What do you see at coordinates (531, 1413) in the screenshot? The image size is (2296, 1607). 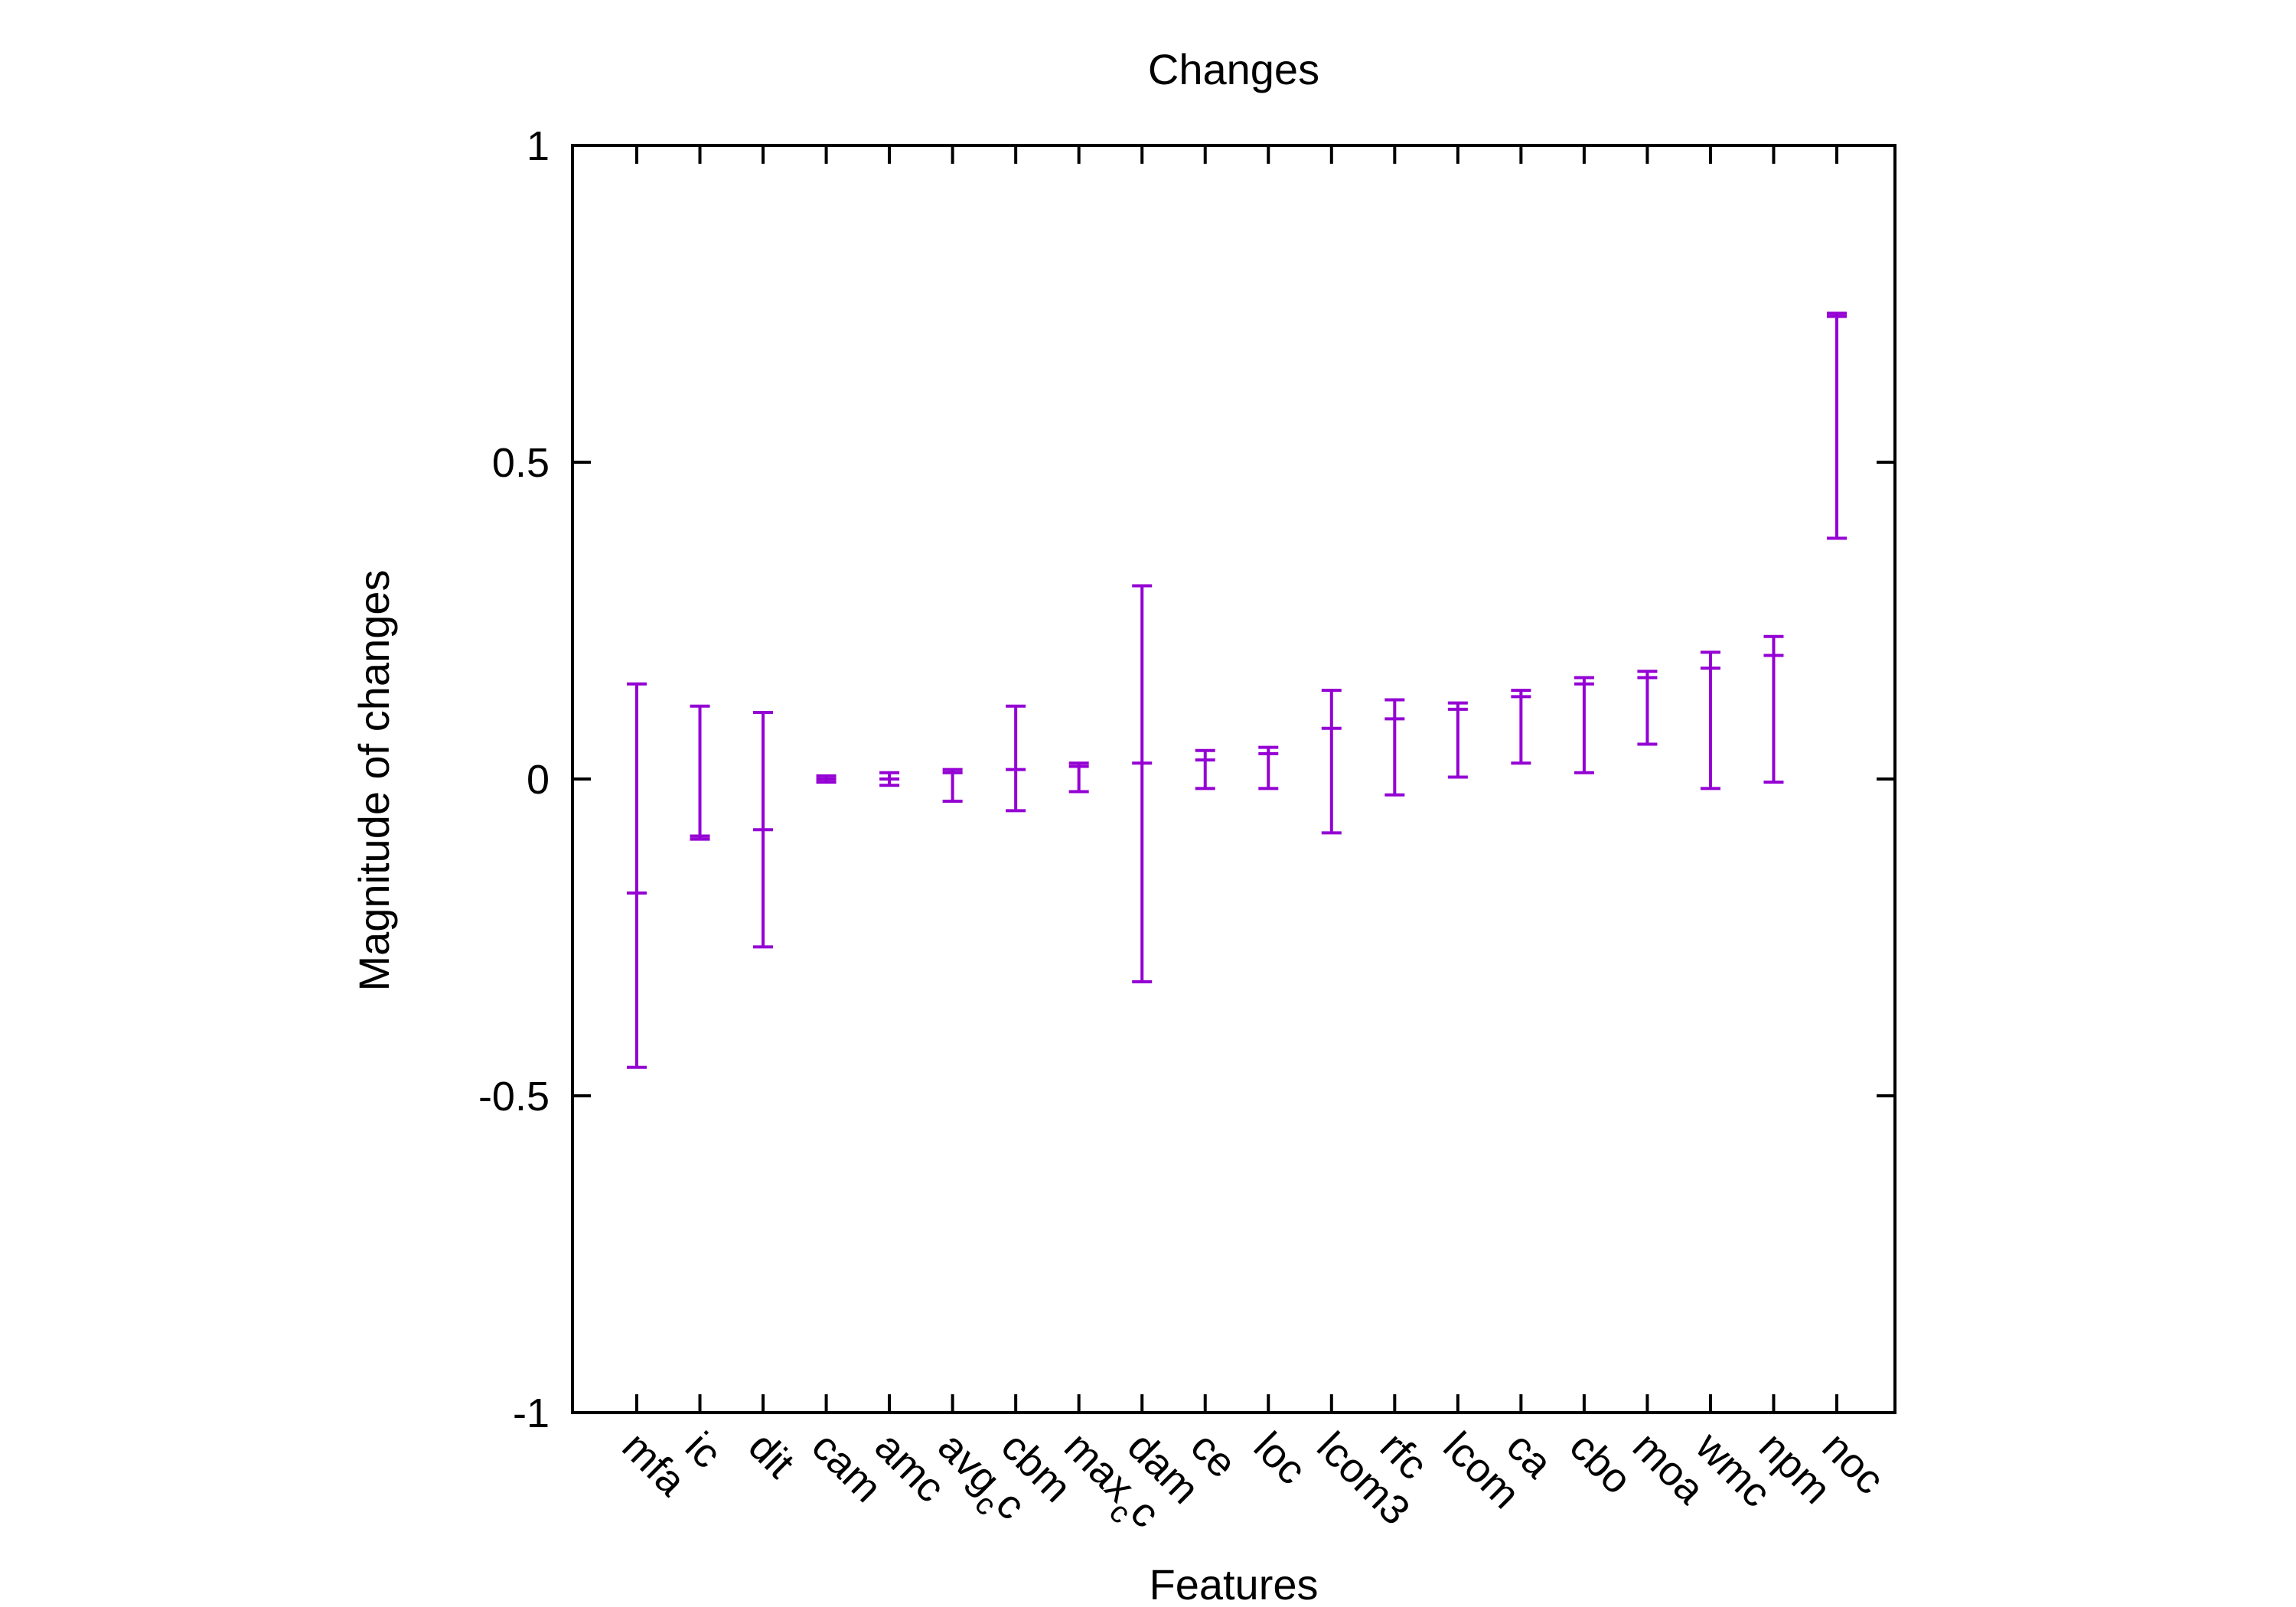 I see `y-tick-label: -1` at bounding box center [531, 1413].